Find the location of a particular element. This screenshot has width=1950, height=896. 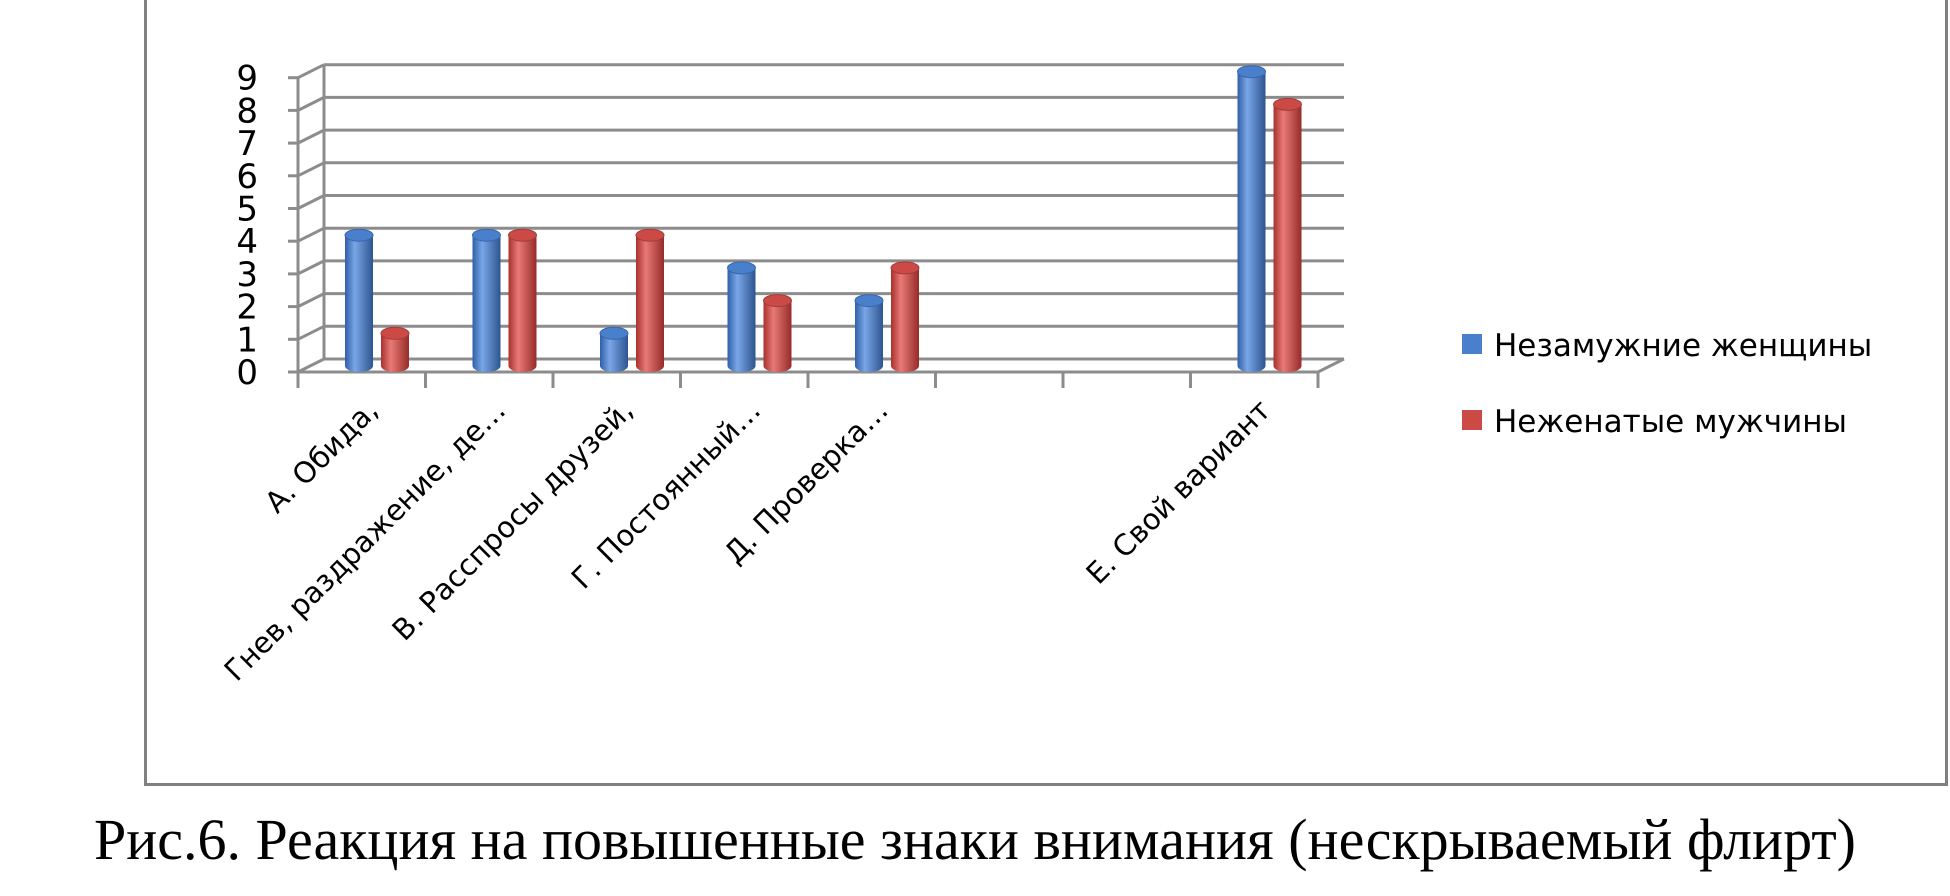

legend-item: Неженатые мужчины is located at coordinates (1654, 422).